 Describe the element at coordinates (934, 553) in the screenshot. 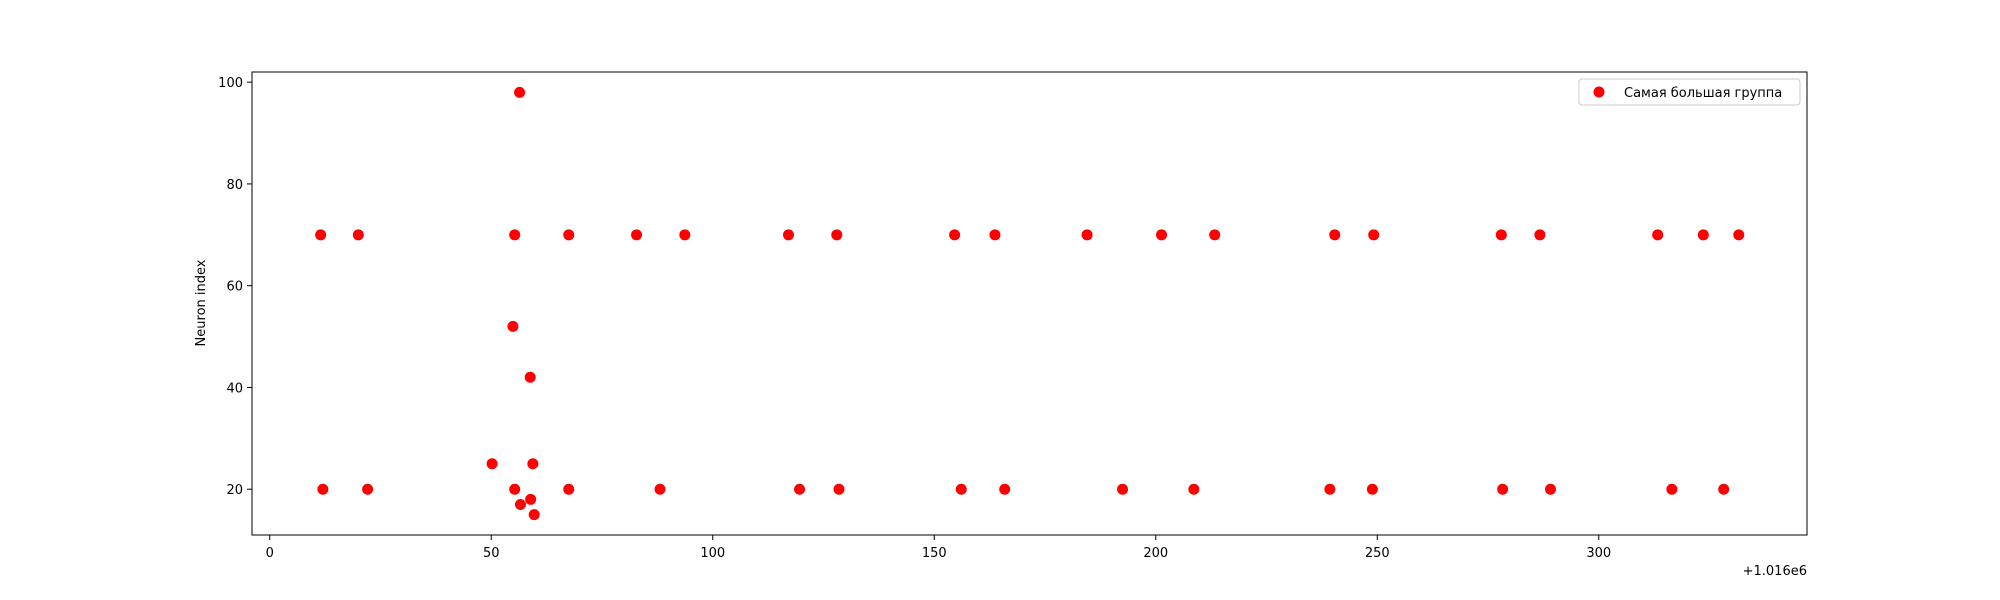

I see `x-tick-label: 150` at that location.